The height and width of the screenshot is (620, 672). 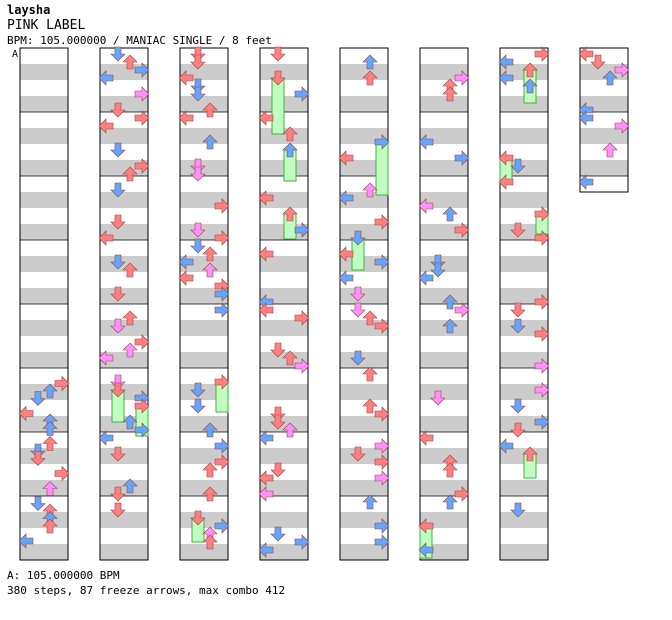 I want to click on bpm-legend: A: 105.000000 BPM, so click(x=63, y=575).